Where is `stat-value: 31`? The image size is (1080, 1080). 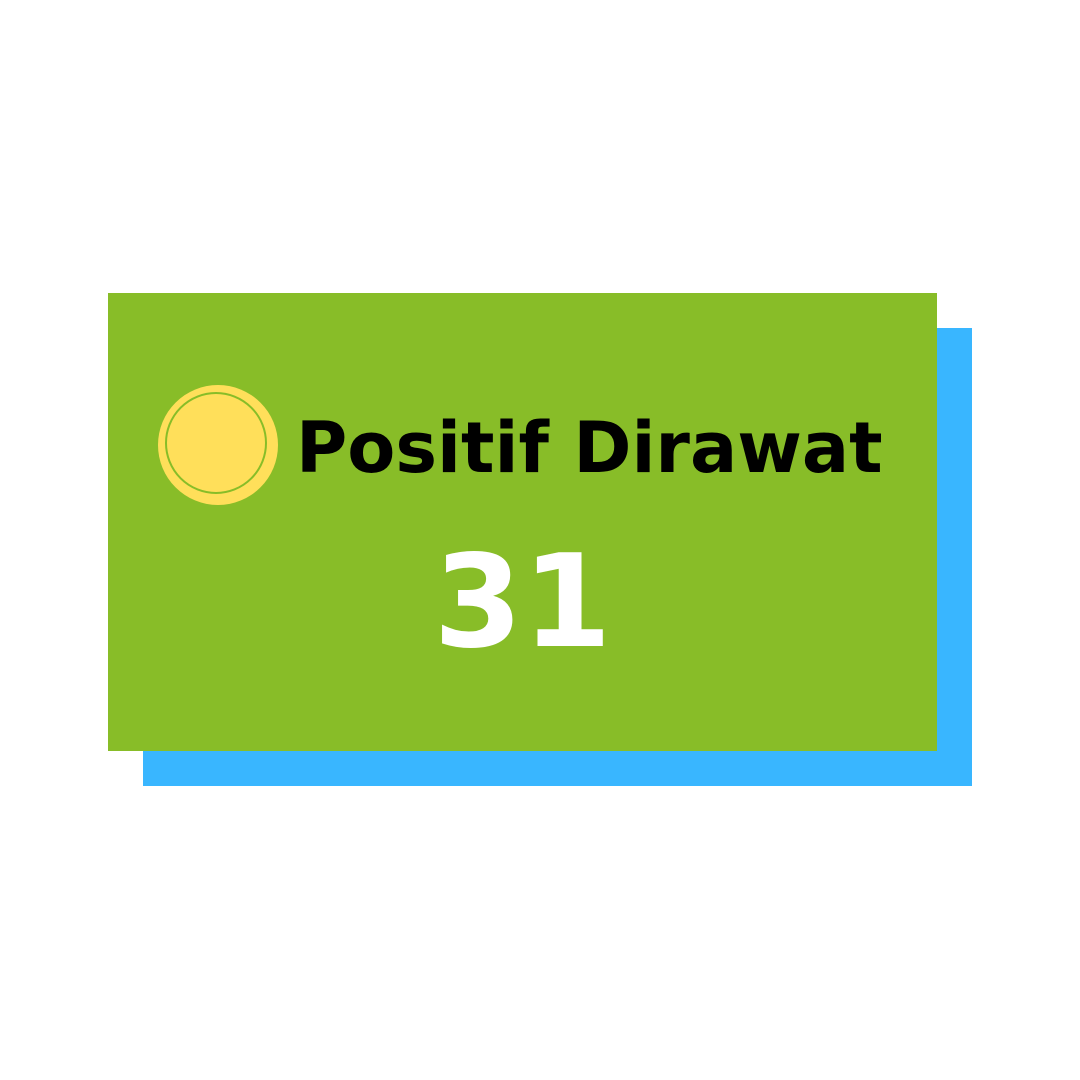 stat-value: 31 is located at coordinates (522, 602).